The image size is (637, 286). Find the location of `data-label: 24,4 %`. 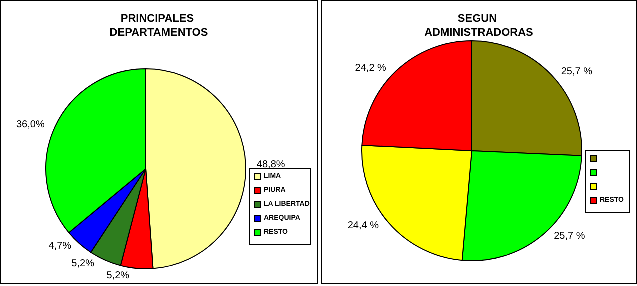

data-label: 24,4 % is located at coordinates (364, 226).